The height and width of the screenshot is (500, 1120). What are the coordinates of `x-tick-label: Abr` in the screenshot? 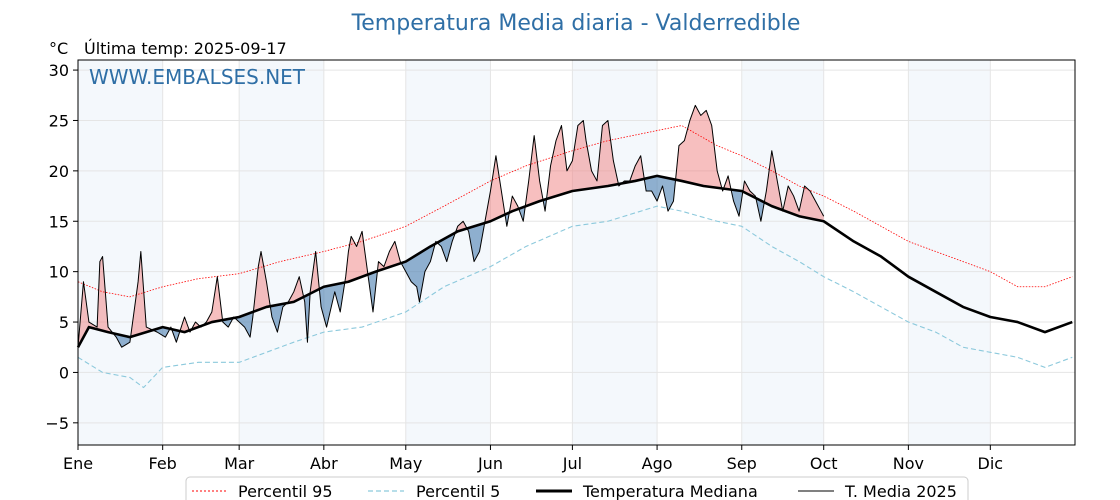 It's located at (324, 463).